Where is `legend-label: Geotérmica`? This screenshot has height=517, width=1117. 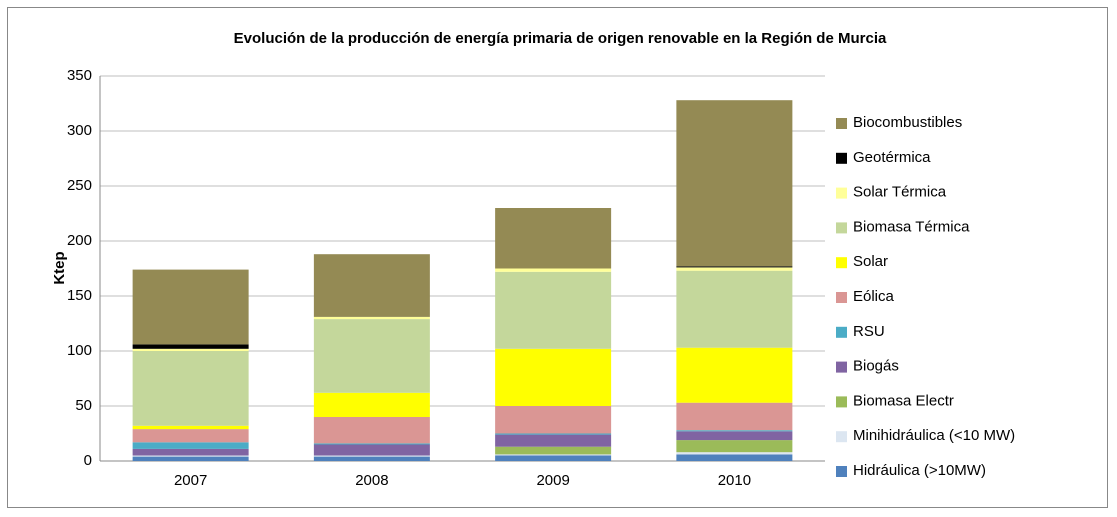 legend-label: Geotérmica is located at coordinates (892, 157).